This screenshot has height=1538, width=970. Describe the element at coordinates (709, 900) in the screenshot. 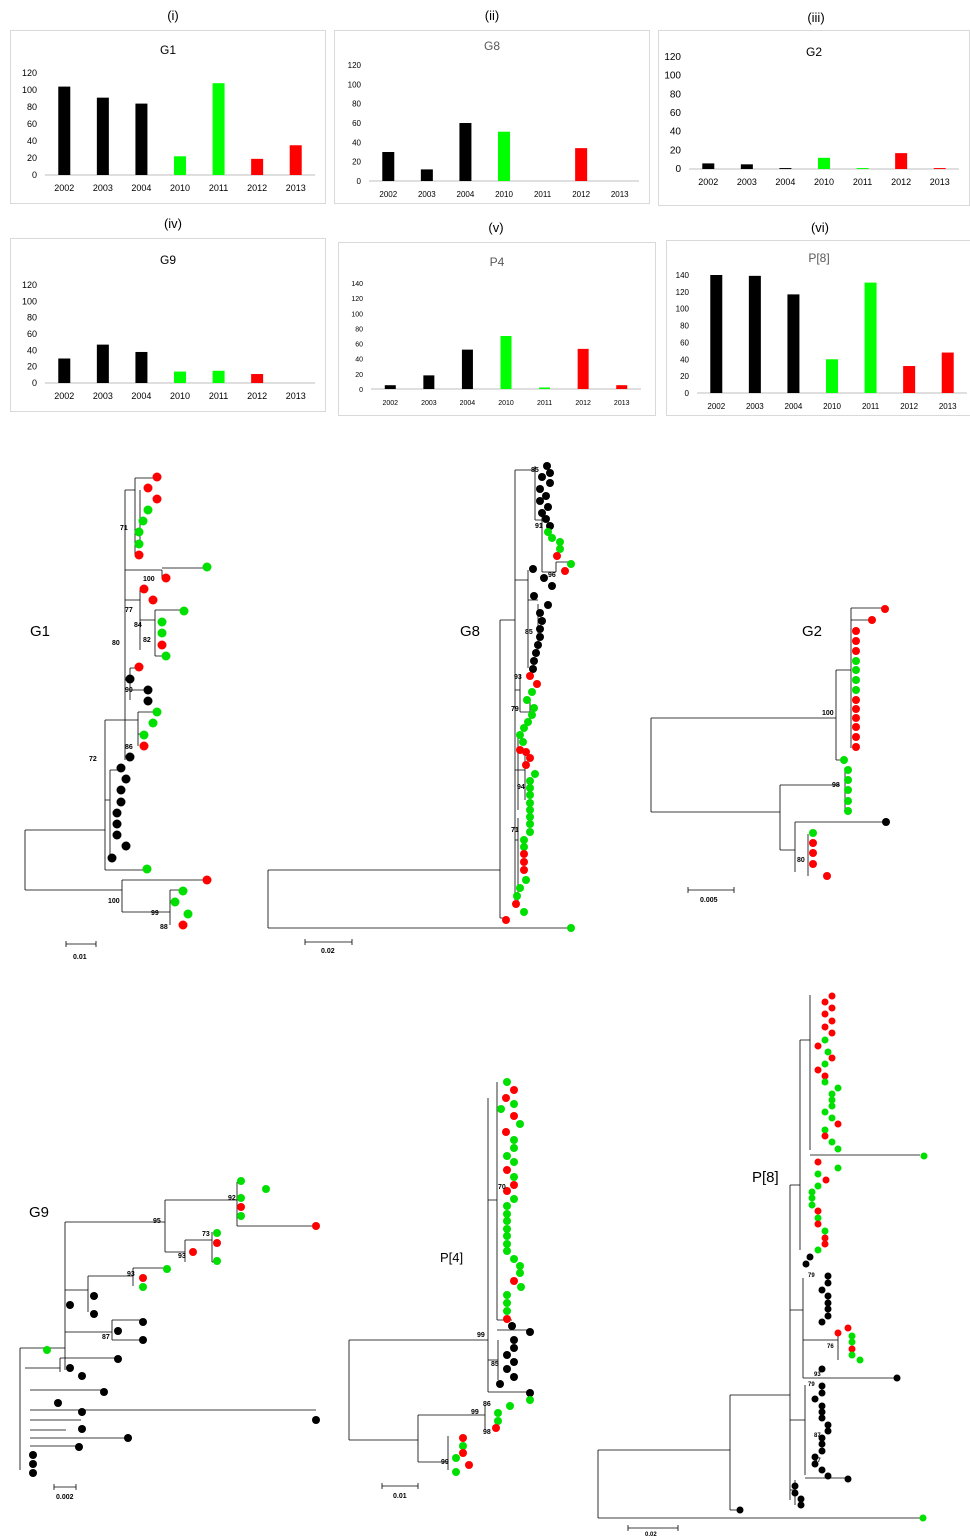

I see `scale-label: 0.005` at that location.